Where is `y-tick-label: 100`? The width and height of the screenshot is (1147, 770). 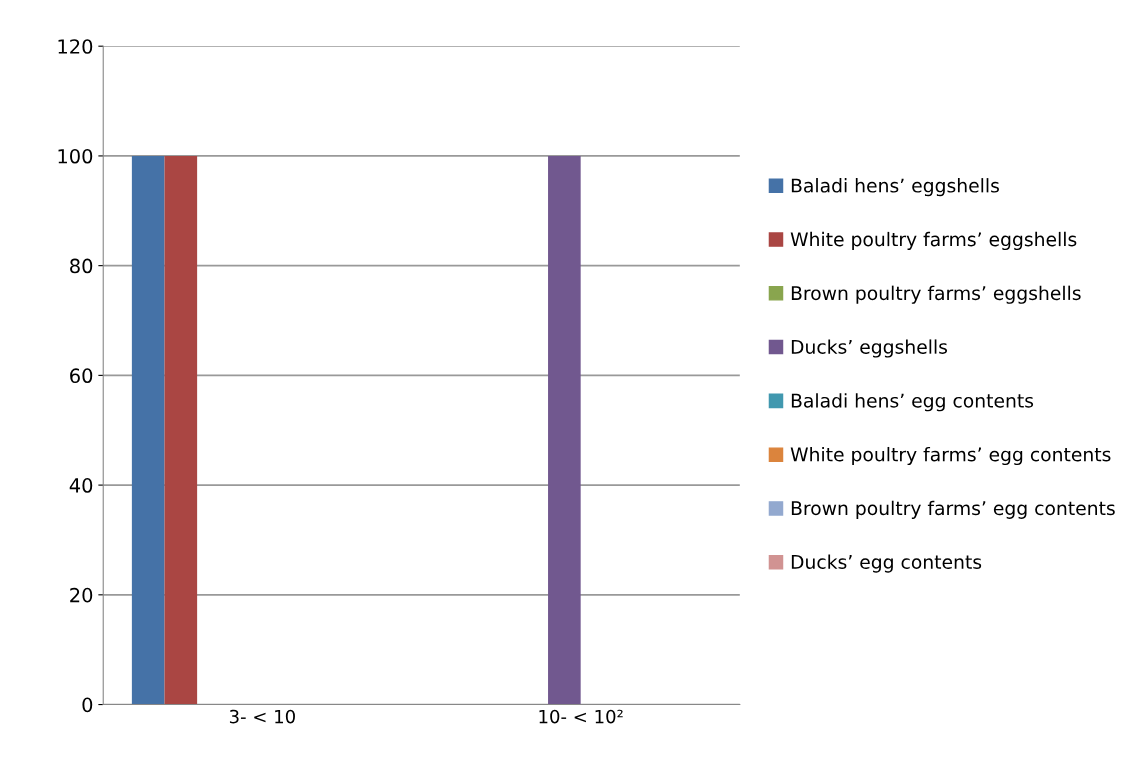 y-tick-label: 100 is located at coordinates (75, 156).